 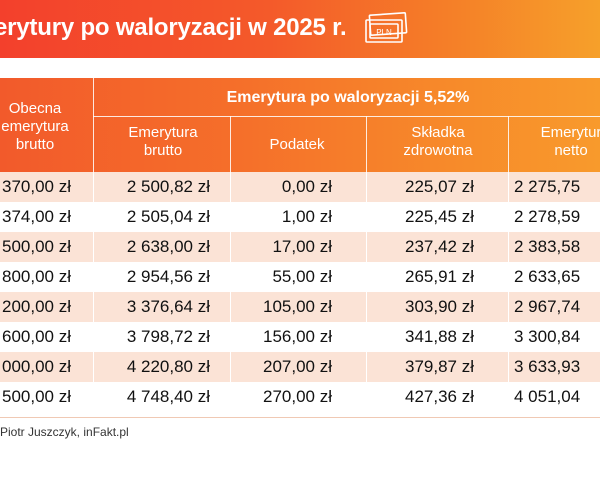 What do you see at coordinates (35, 108) in the screenshot?
I see `header-line: Obecna` at bounding box center [35, 108].